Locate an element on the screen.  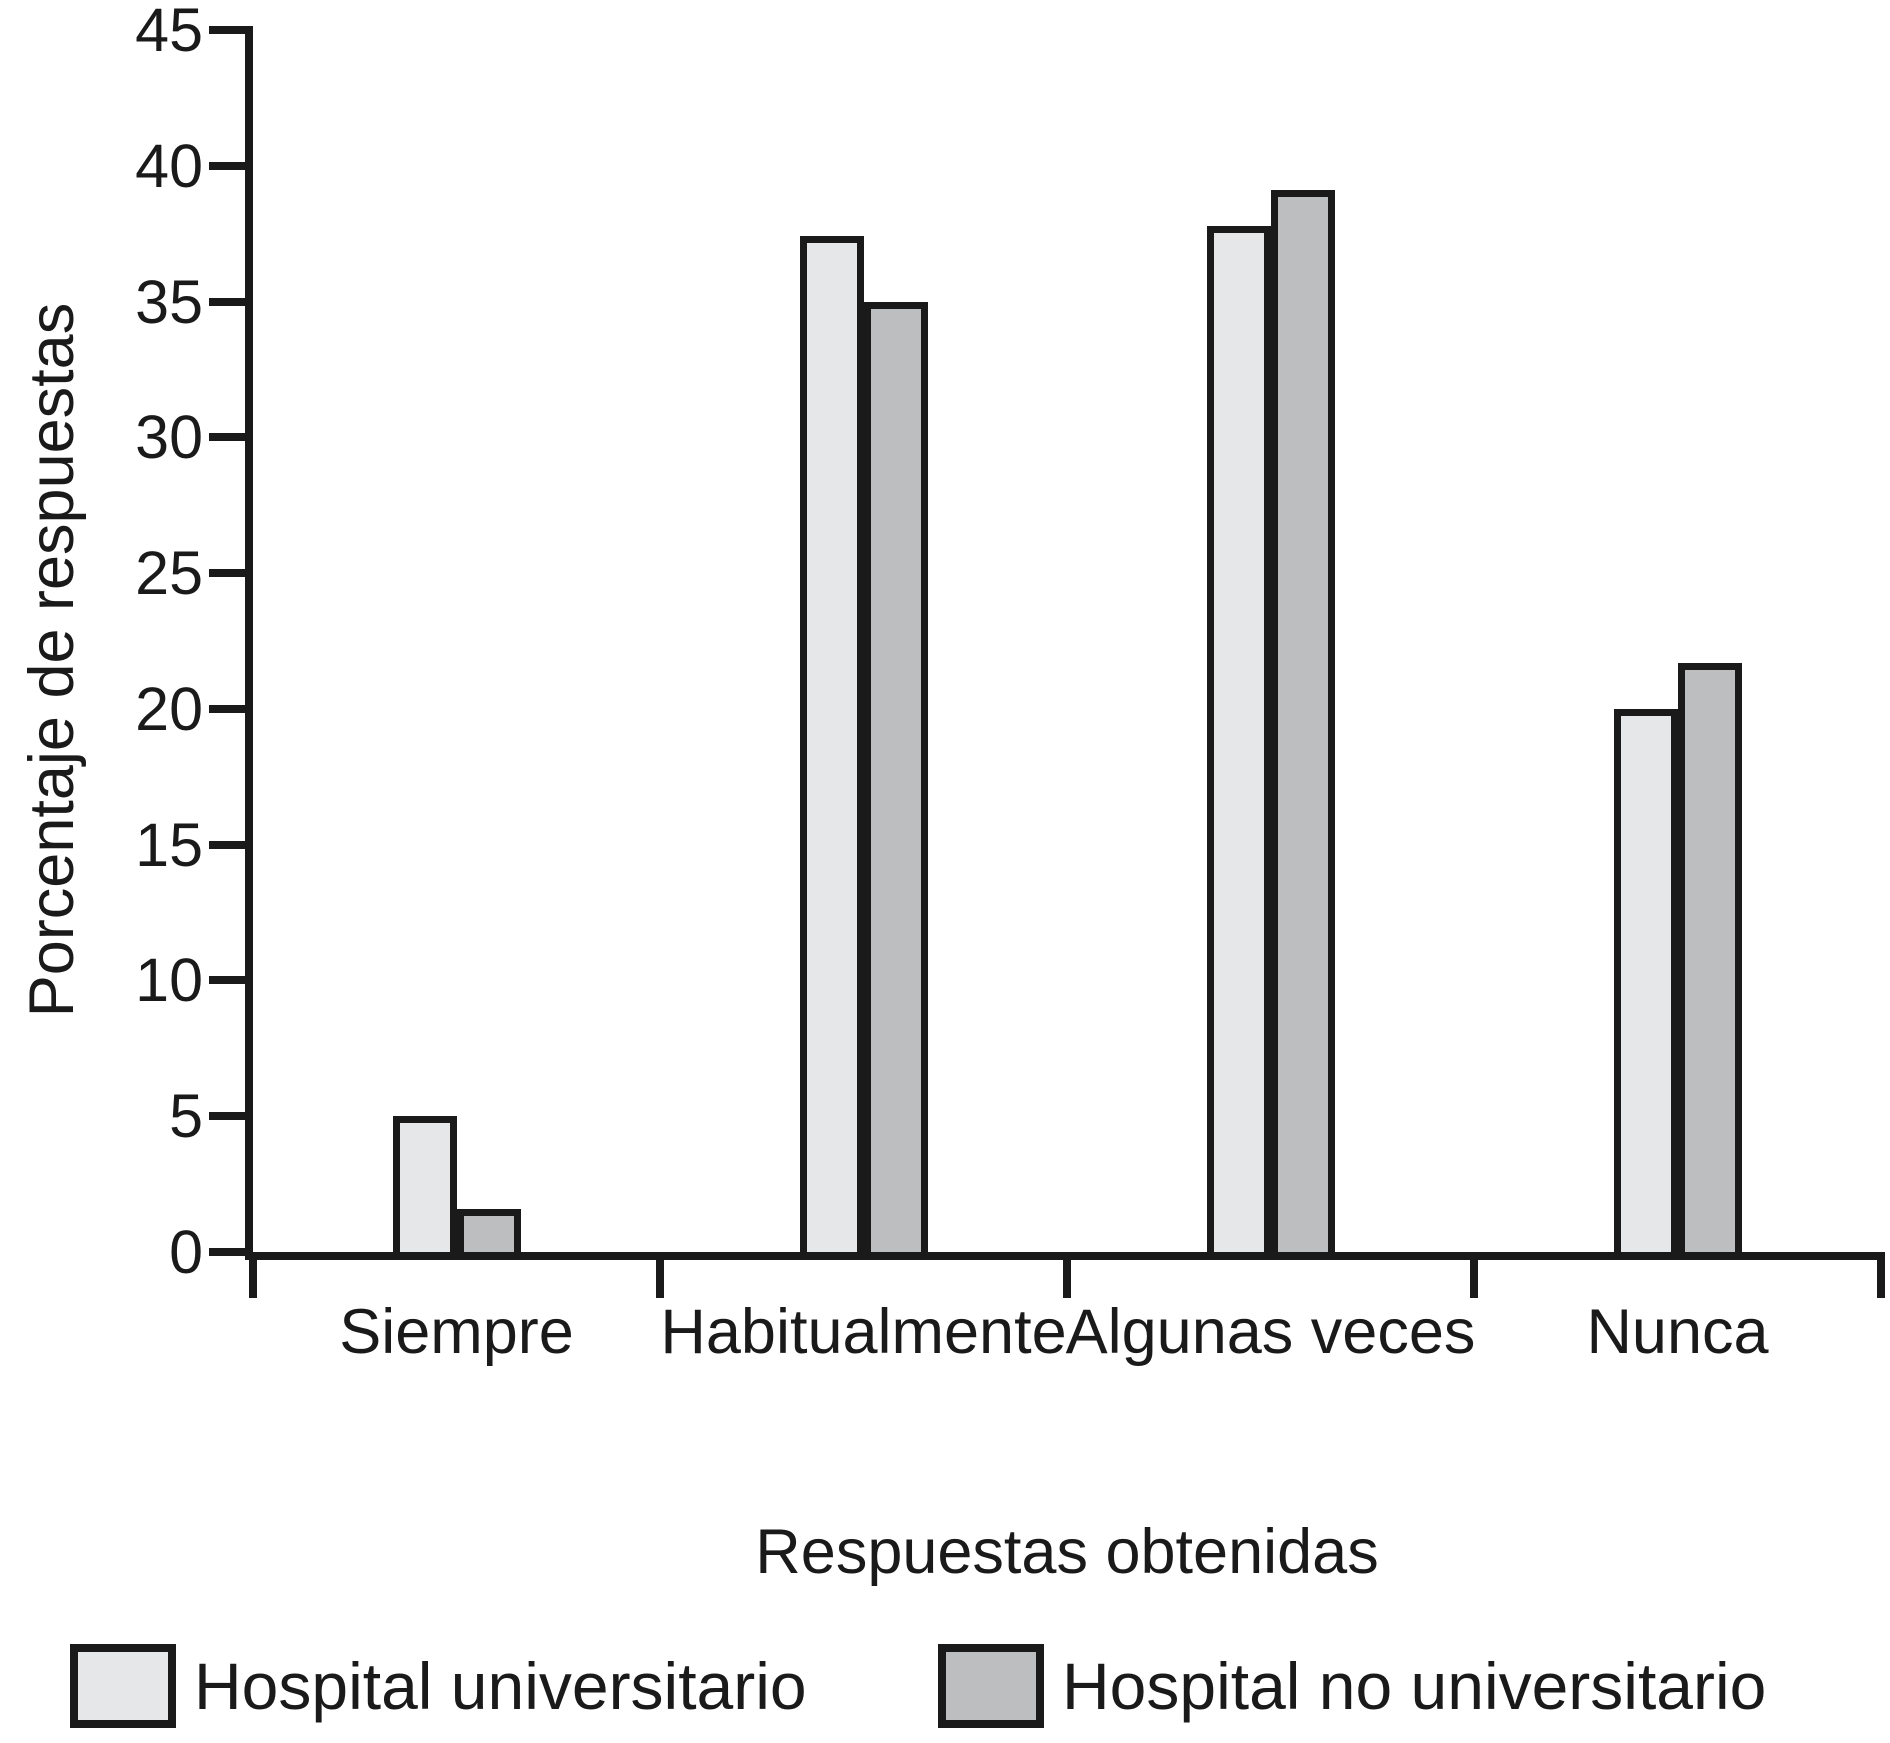
legend-item-hospital-universitario: Hospital universitario is located at coordinates (438, 1685).